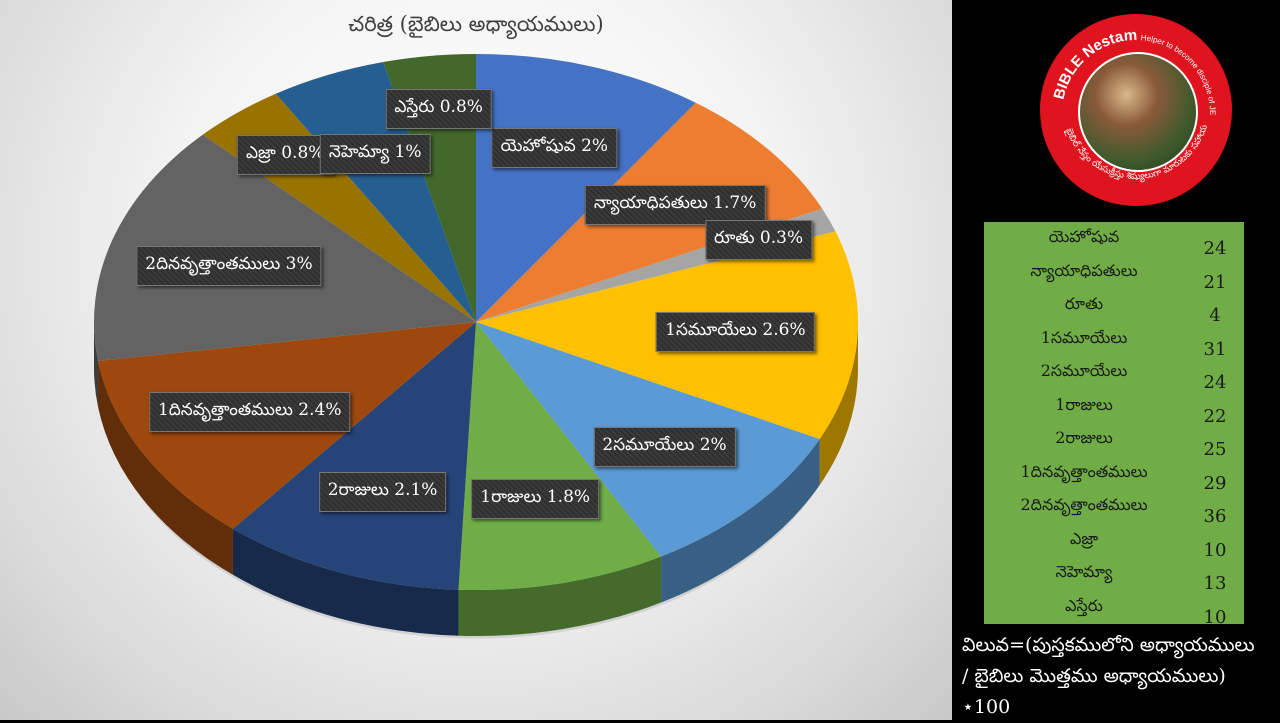 The width and height of the screenshot is (1280, 723). What do you see at coordinates (758, 240) in the screenshot?
I see `slice-data-label: రూతు 0.3%` at bounding box center [758, 240].